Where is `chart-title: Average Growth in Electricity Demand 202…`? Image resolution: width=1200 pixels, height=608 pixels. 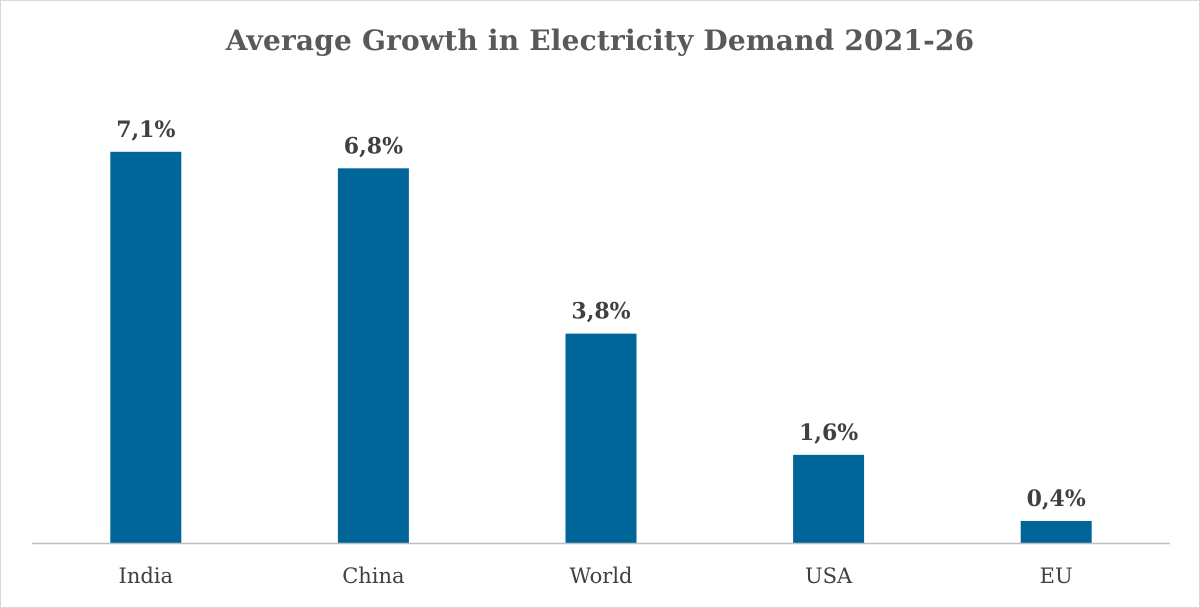 chart-title: Average Growth in Electricity Demand 202… is located at coordinates (600, 40).